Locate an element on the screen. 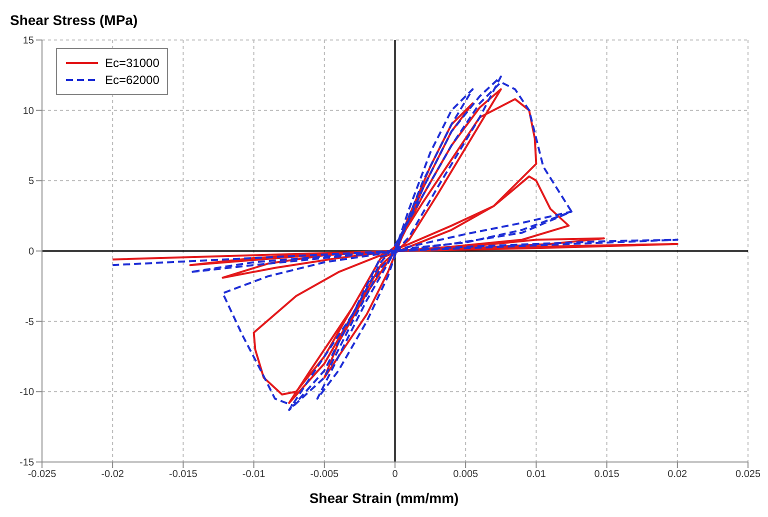 The width and height of the screenshot is (768, 517). x-tick-label: -0.005 is located at coordinates (325, 474).